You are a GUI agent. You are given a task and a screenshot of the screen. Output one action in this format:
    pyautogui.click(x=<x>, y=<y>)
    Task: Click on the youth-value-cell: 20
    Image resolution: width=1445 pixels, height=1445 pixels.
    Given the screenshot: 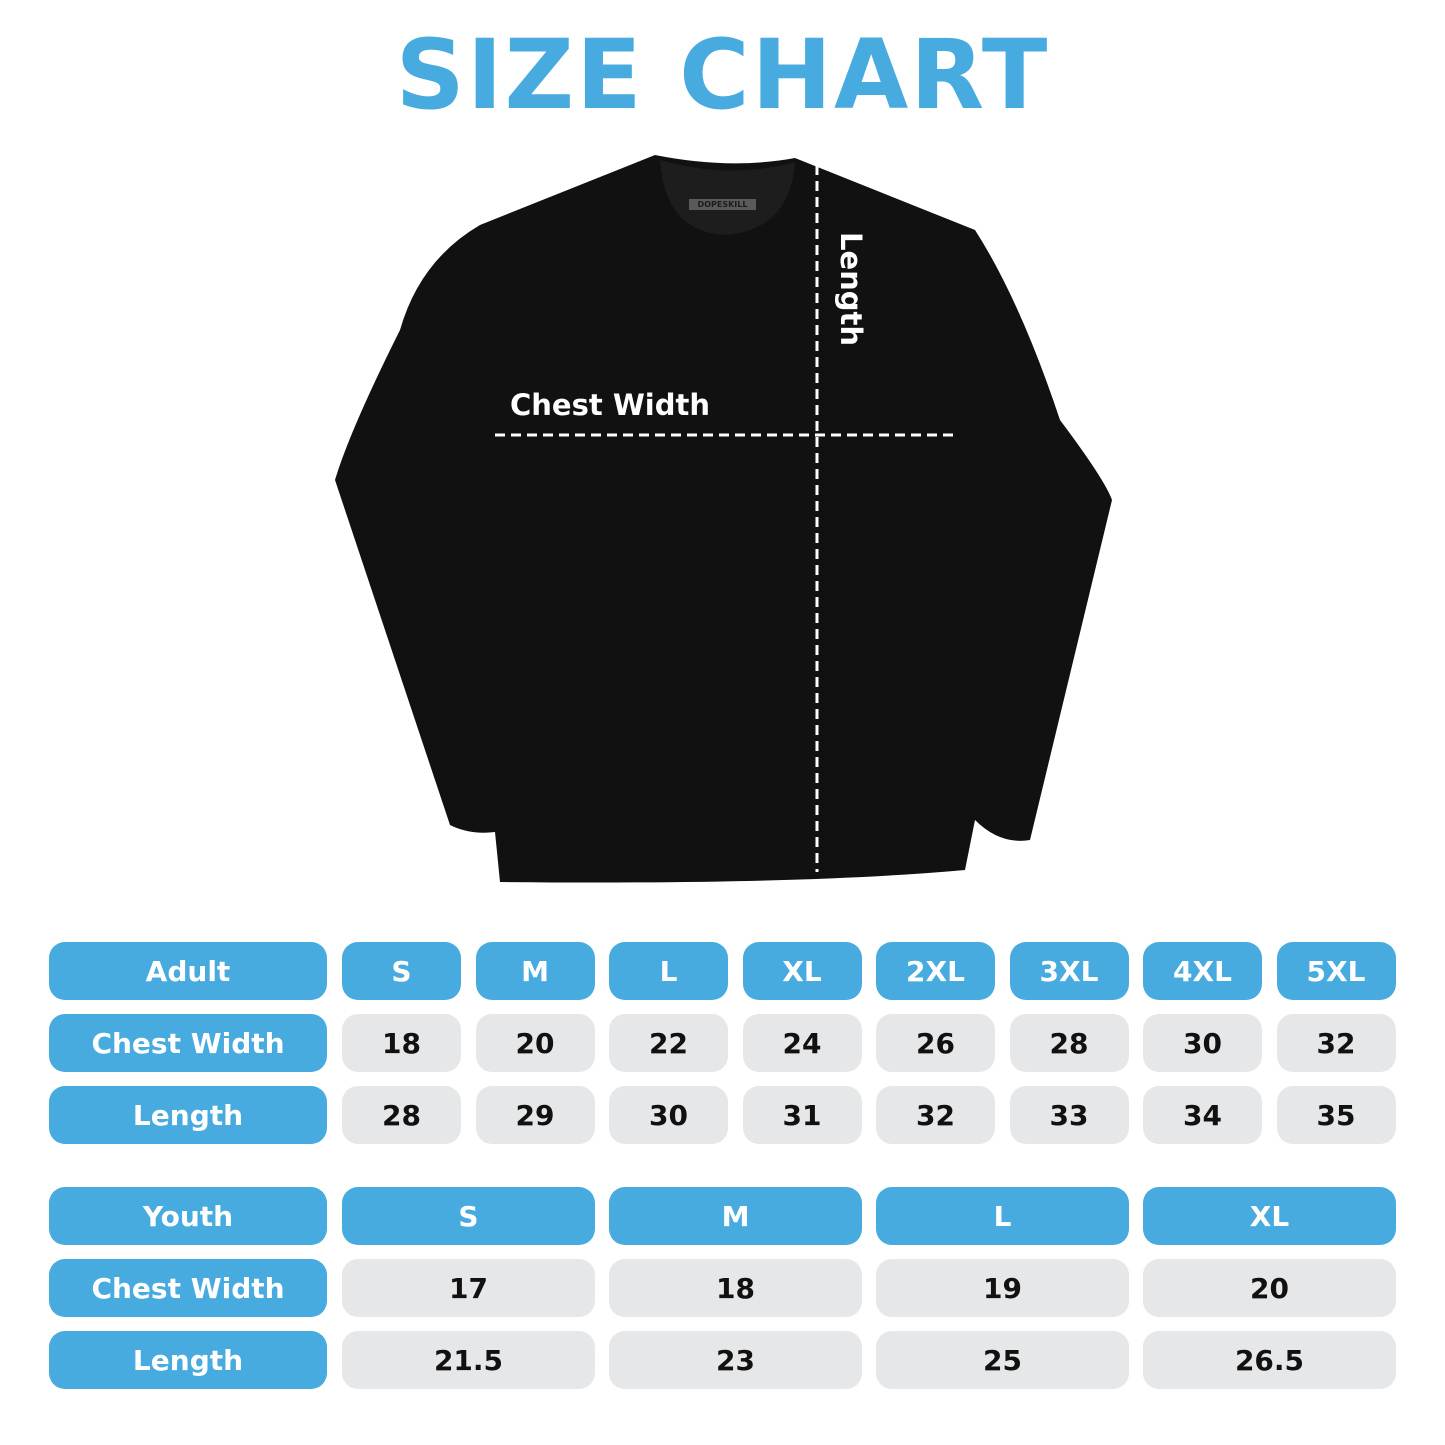 What is the action you would take?
    pyautogui.click(x=1269, y=1288)
    